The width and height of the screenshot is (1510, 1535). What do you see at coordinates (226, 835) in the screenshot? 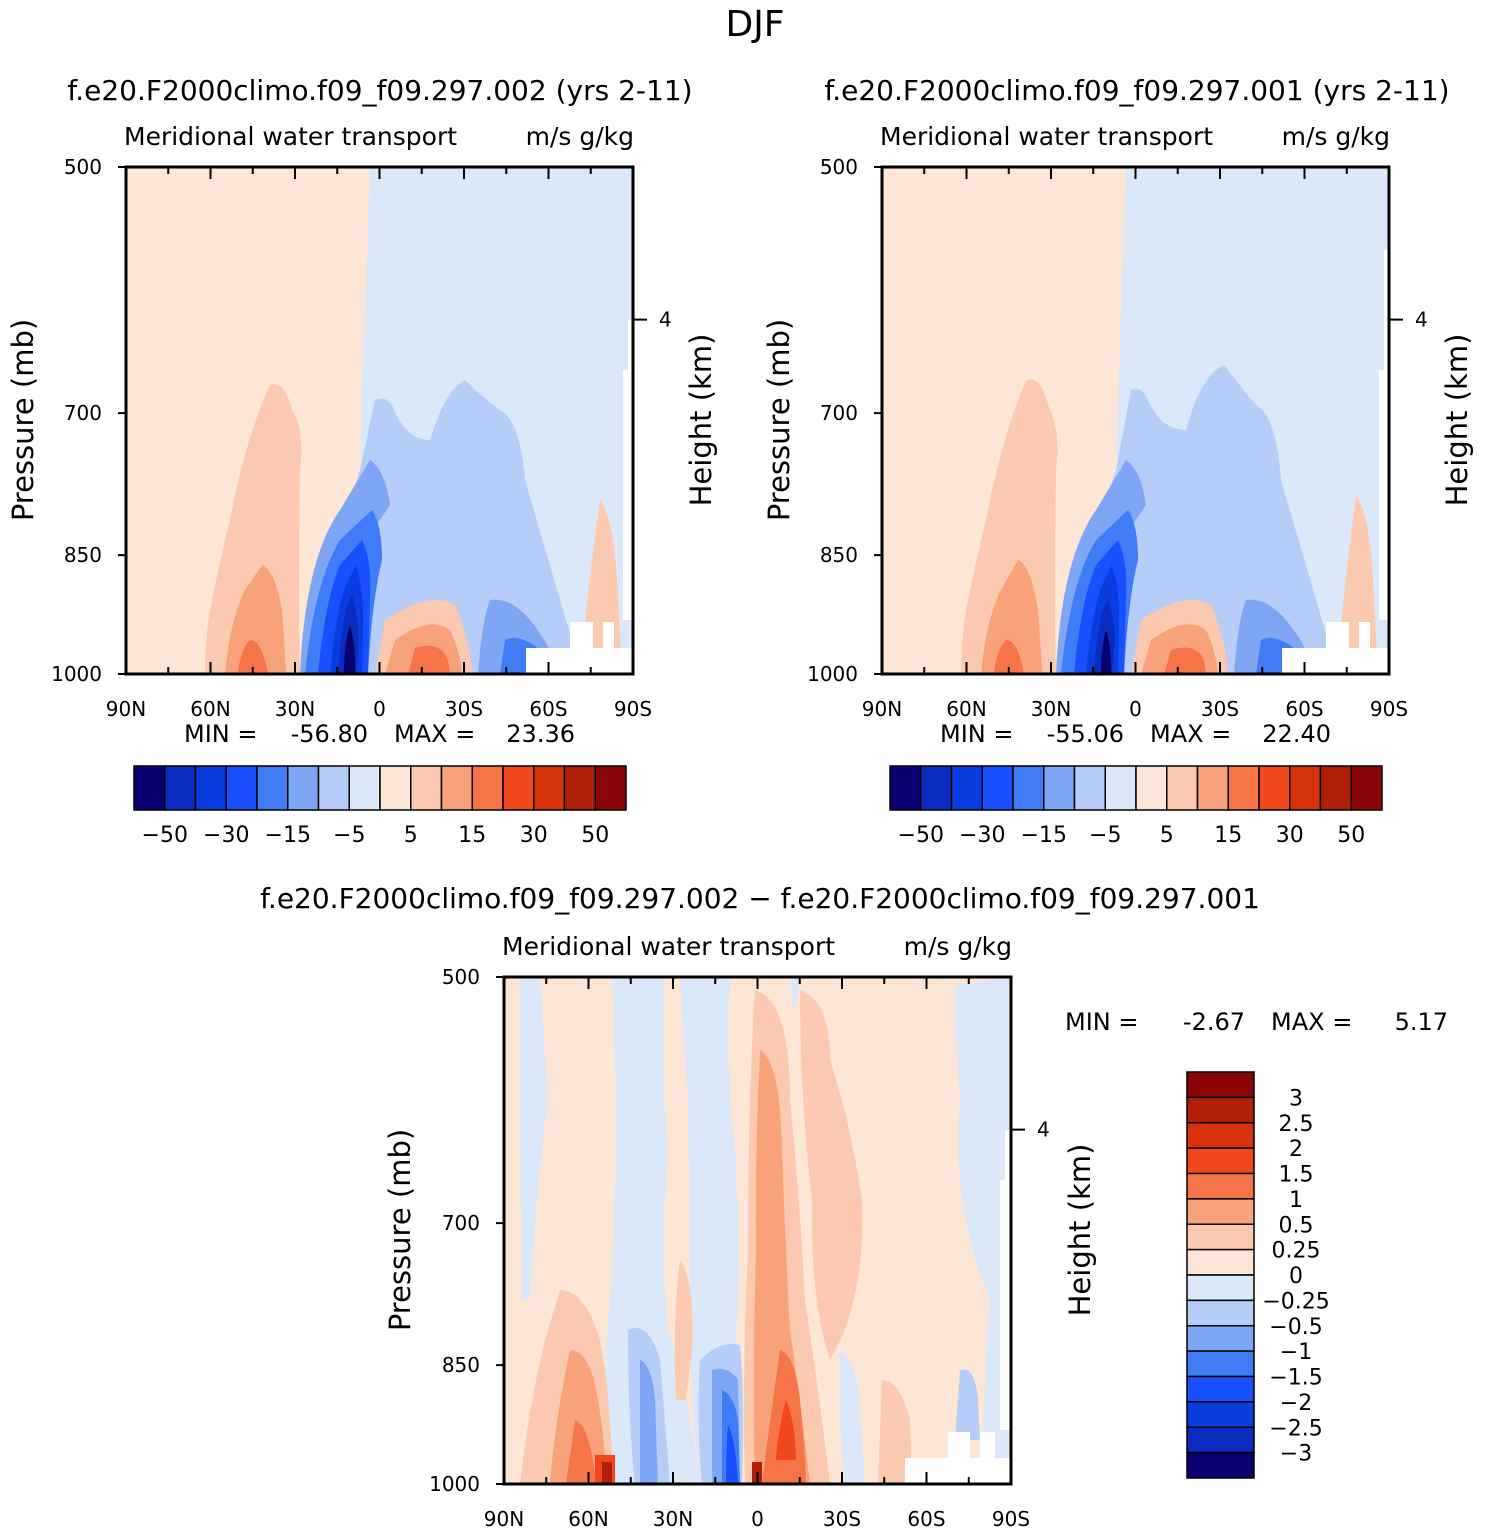
I see `colorbar-label: −30` at bounding box center [226, 835].